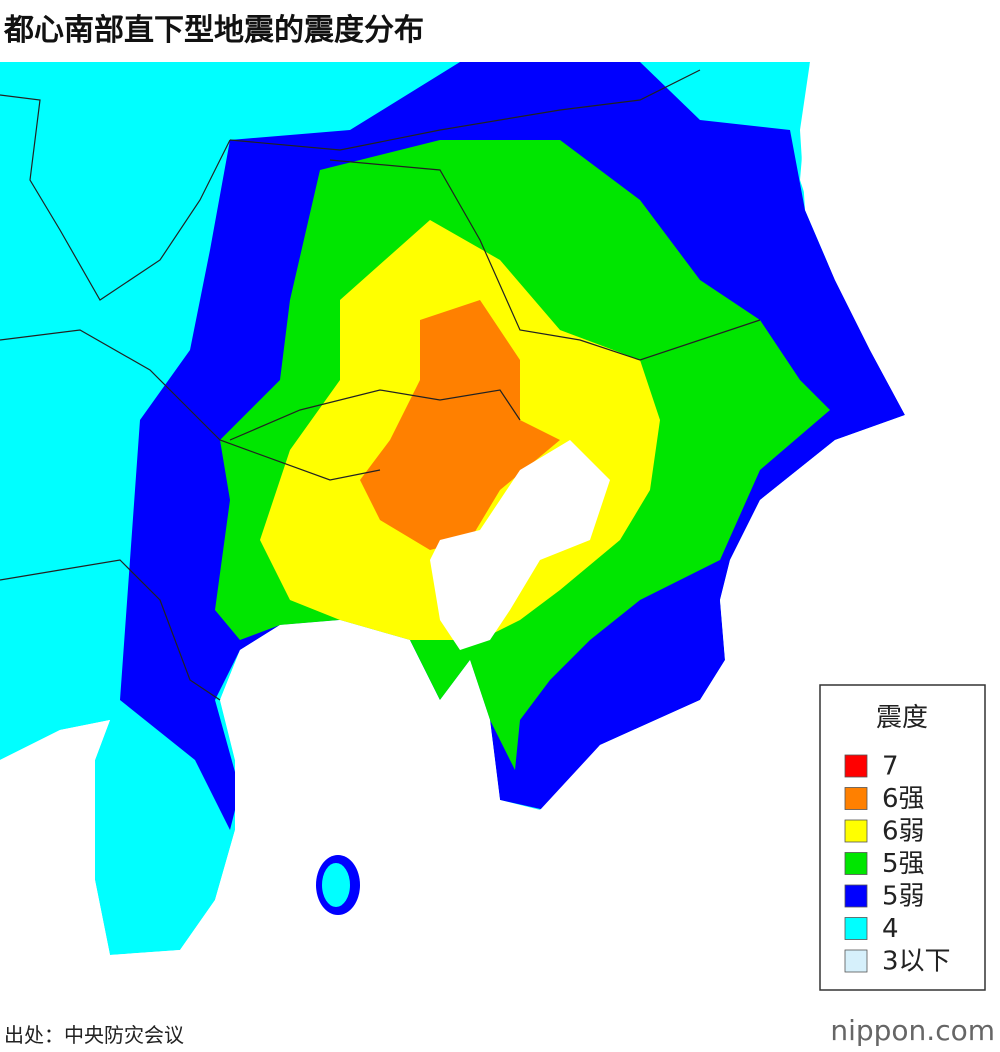  I want to click on legend-title: 震度, so click(902, 718).